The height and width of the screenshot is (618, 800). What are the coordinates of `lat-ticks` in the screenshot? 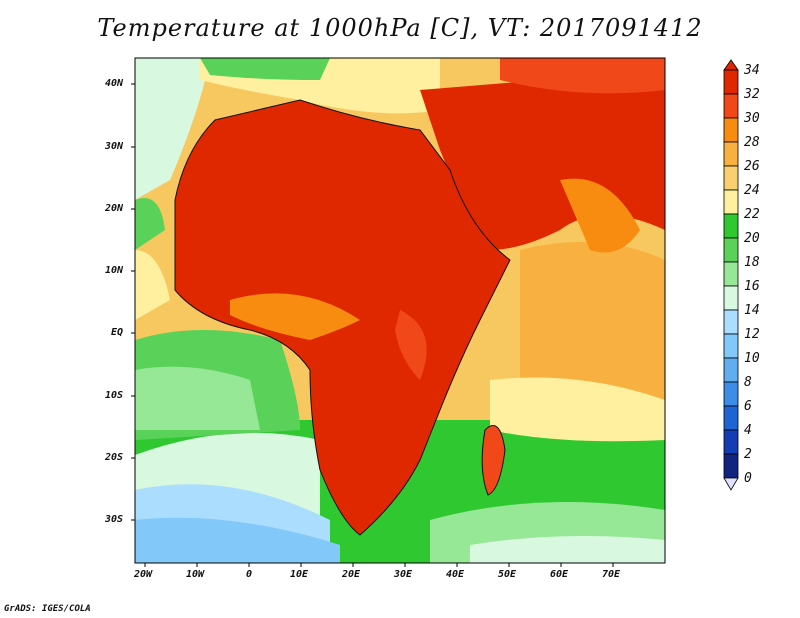 It's located at (133, 302).